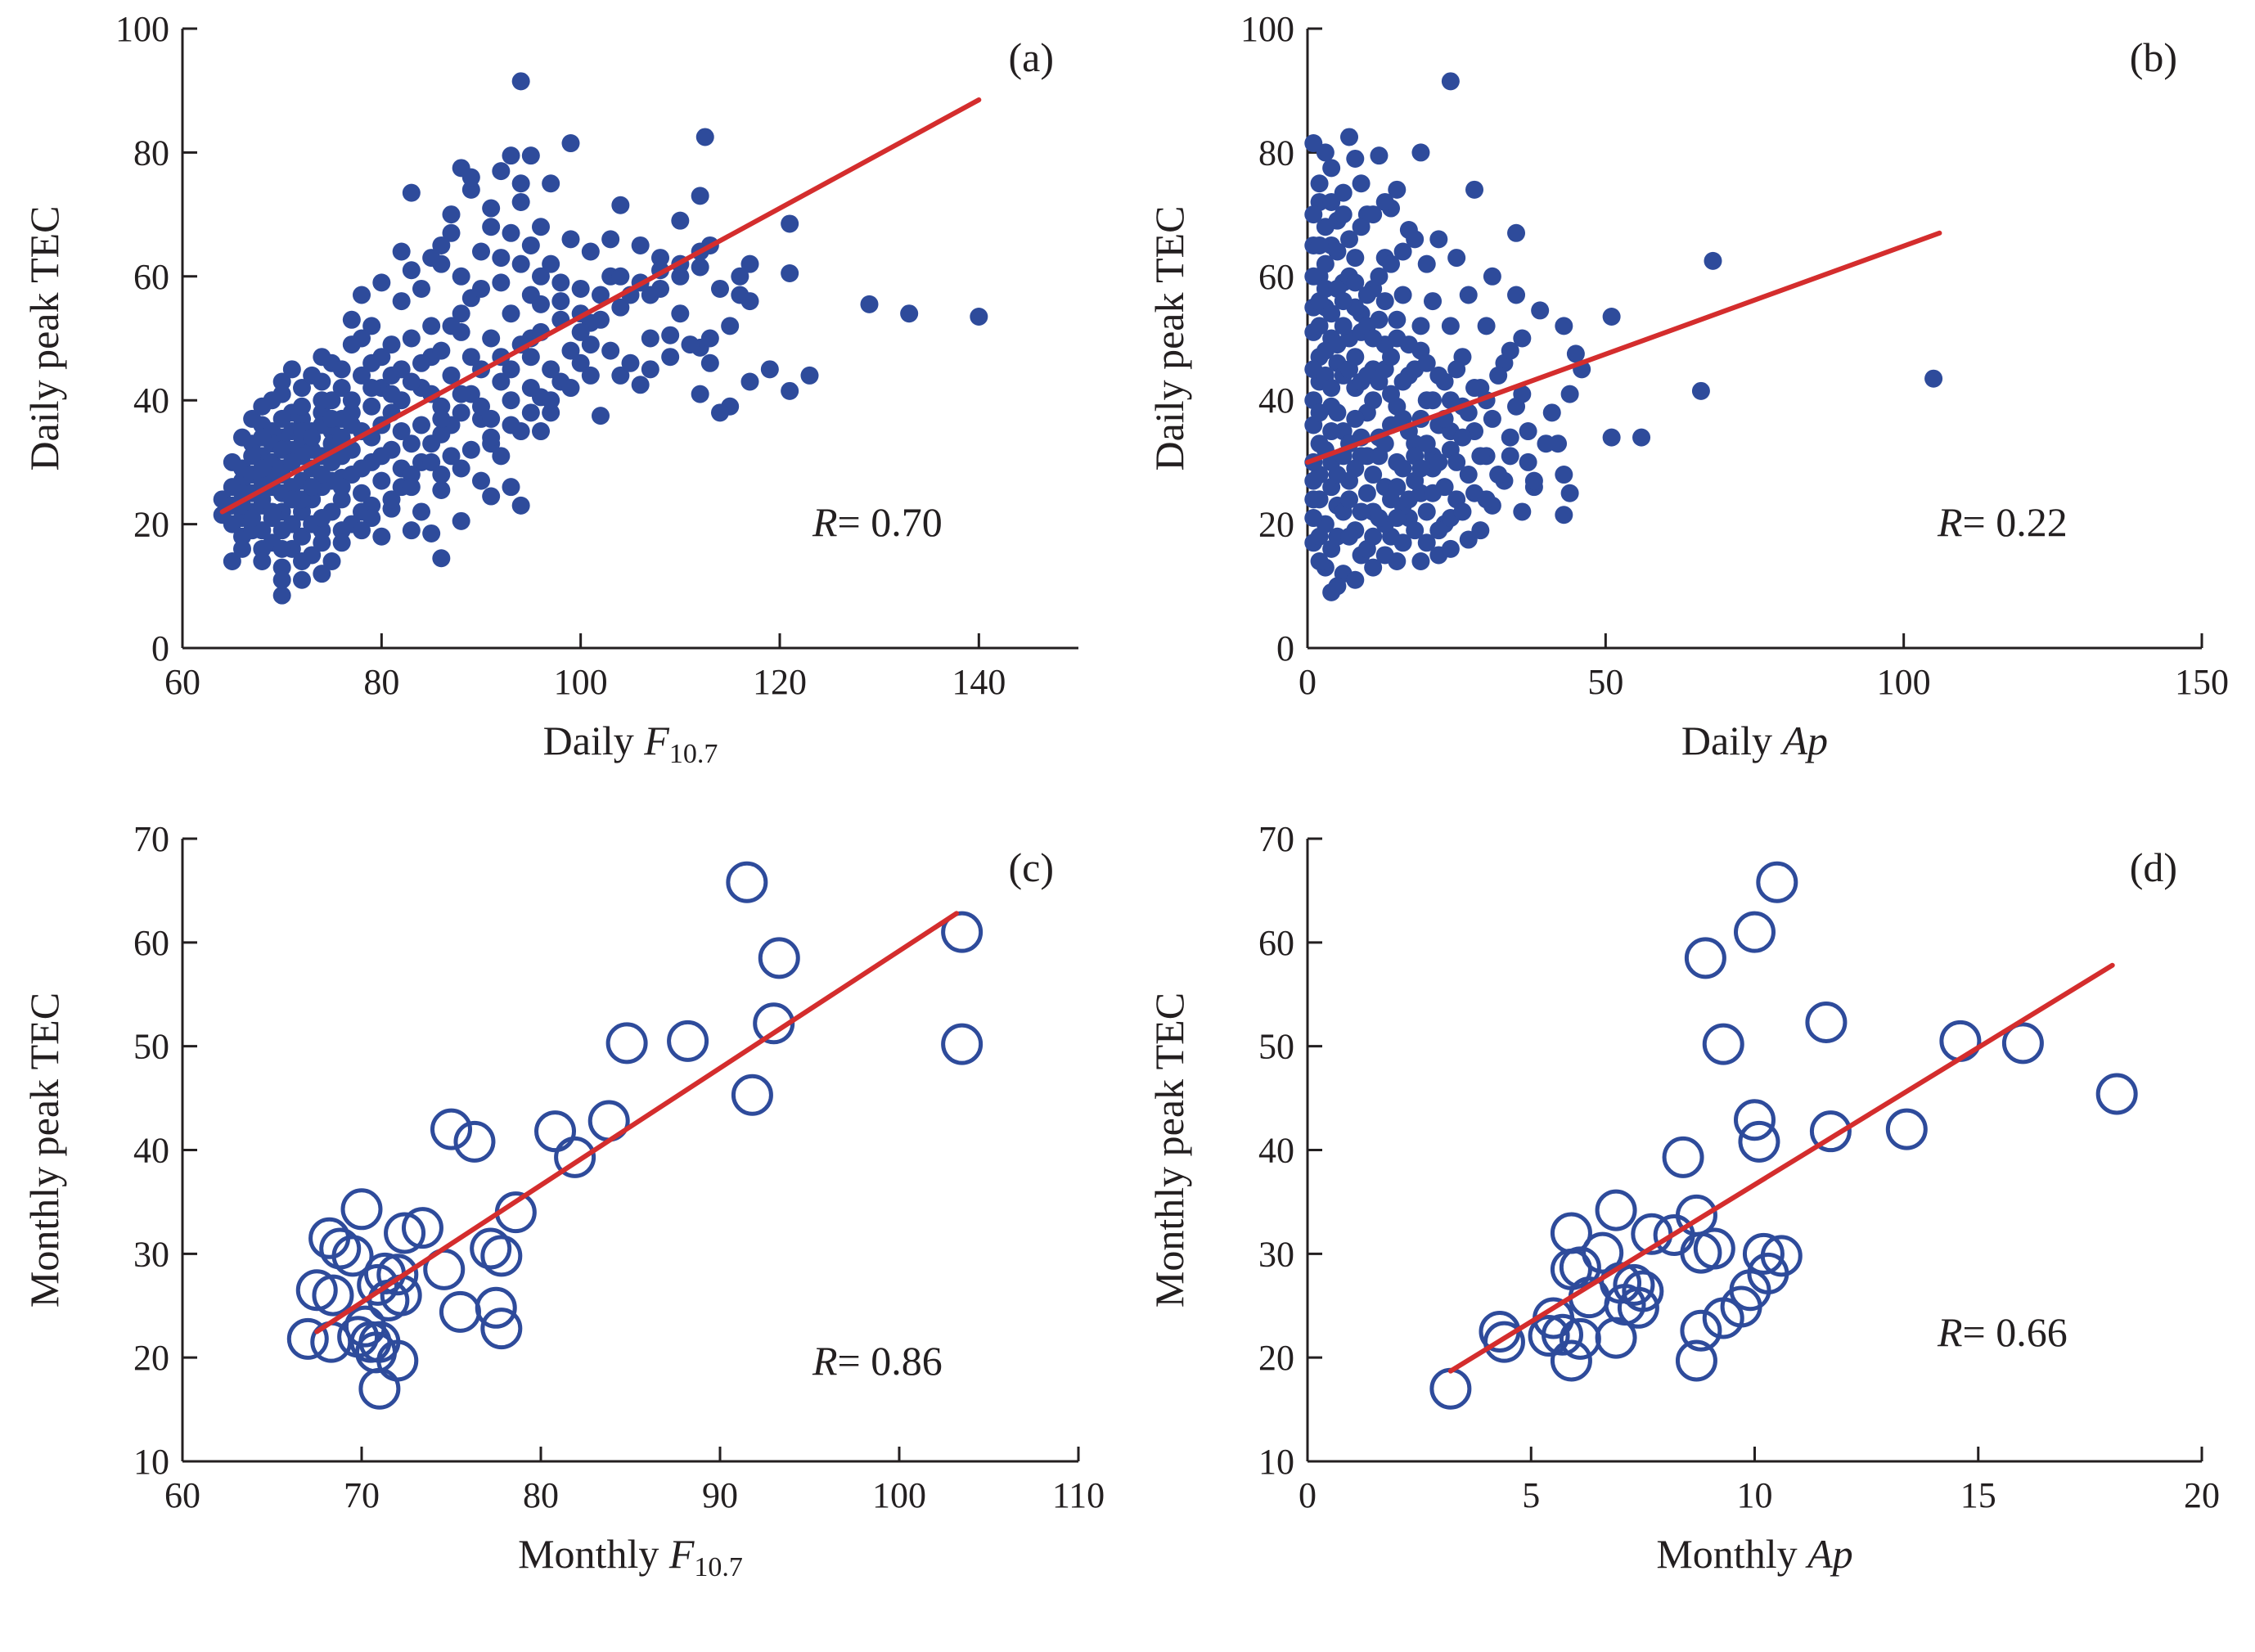 This screenshot has width=2255, height=1652. What do you see at coordinates (1732, 740) in the screenshot?
I see `x-axis-title-prefix: Daily` at bounding box center [1732, 740].